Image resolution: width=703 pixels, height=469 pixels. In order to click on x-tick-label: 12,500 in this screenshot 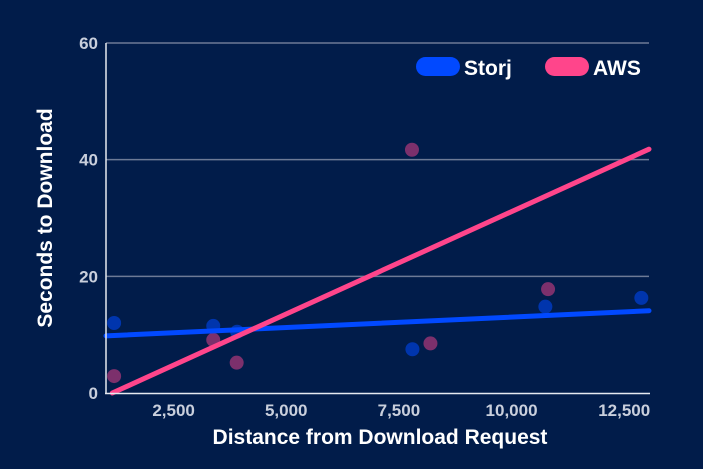, I will do `click(624, 410)`.